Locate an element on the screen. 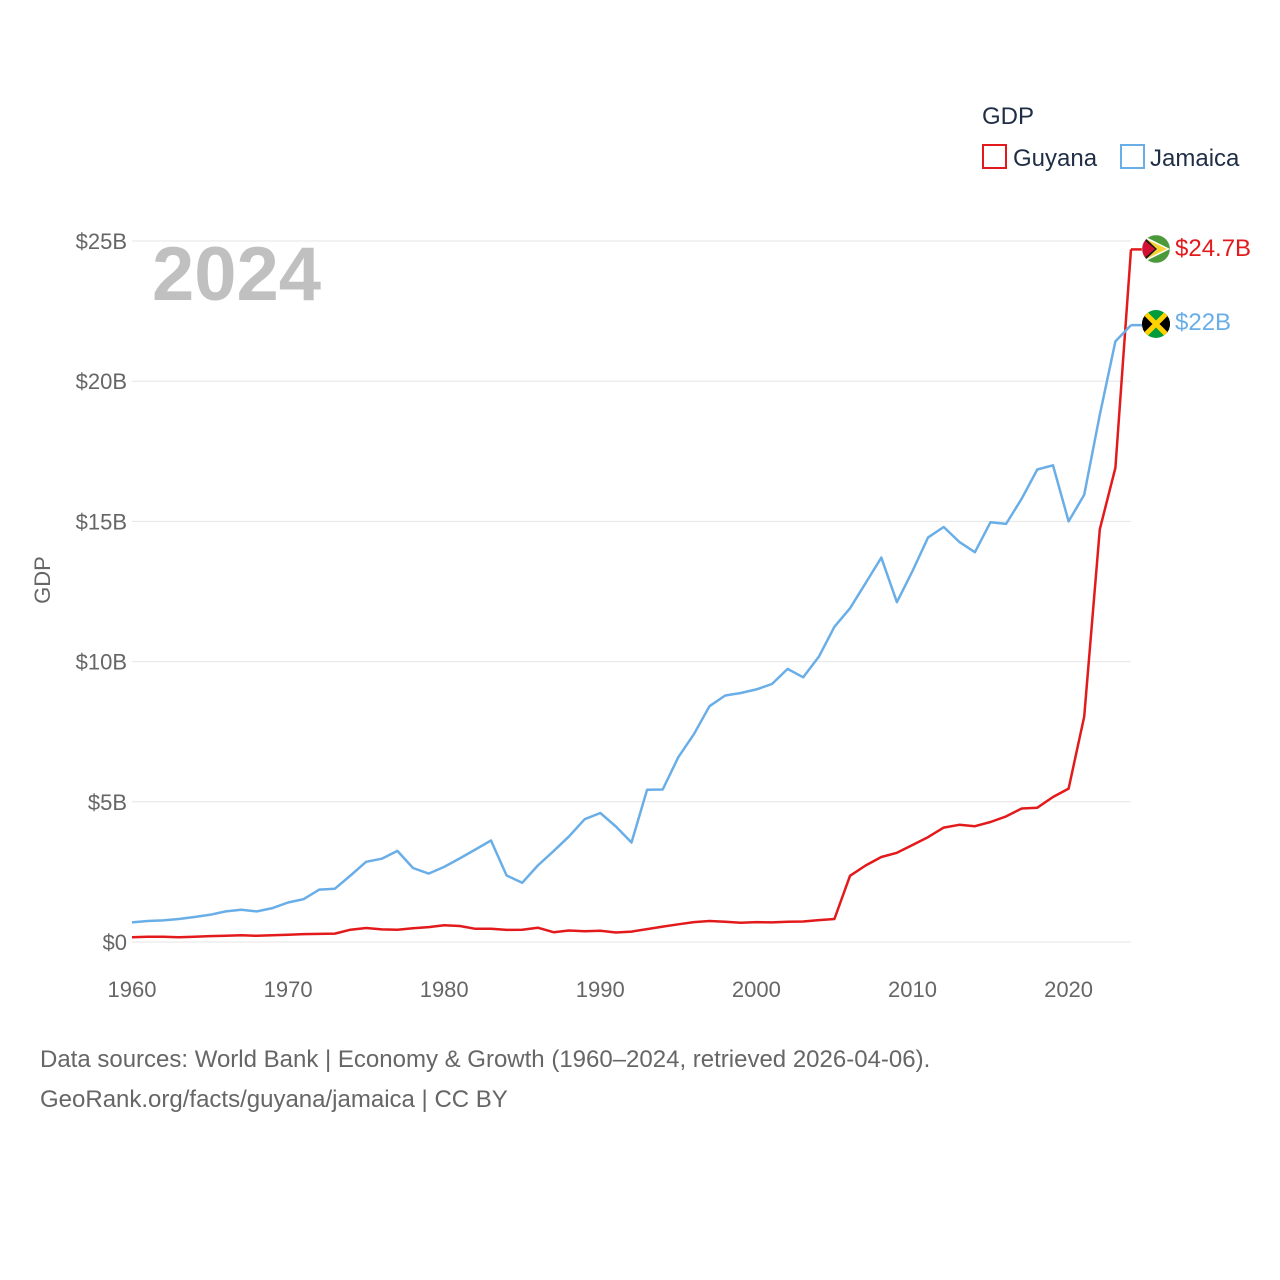 The width and height of the screenshot is (1280, 1280). x-tick-label: 2010 is located at coordinates (912, 989).